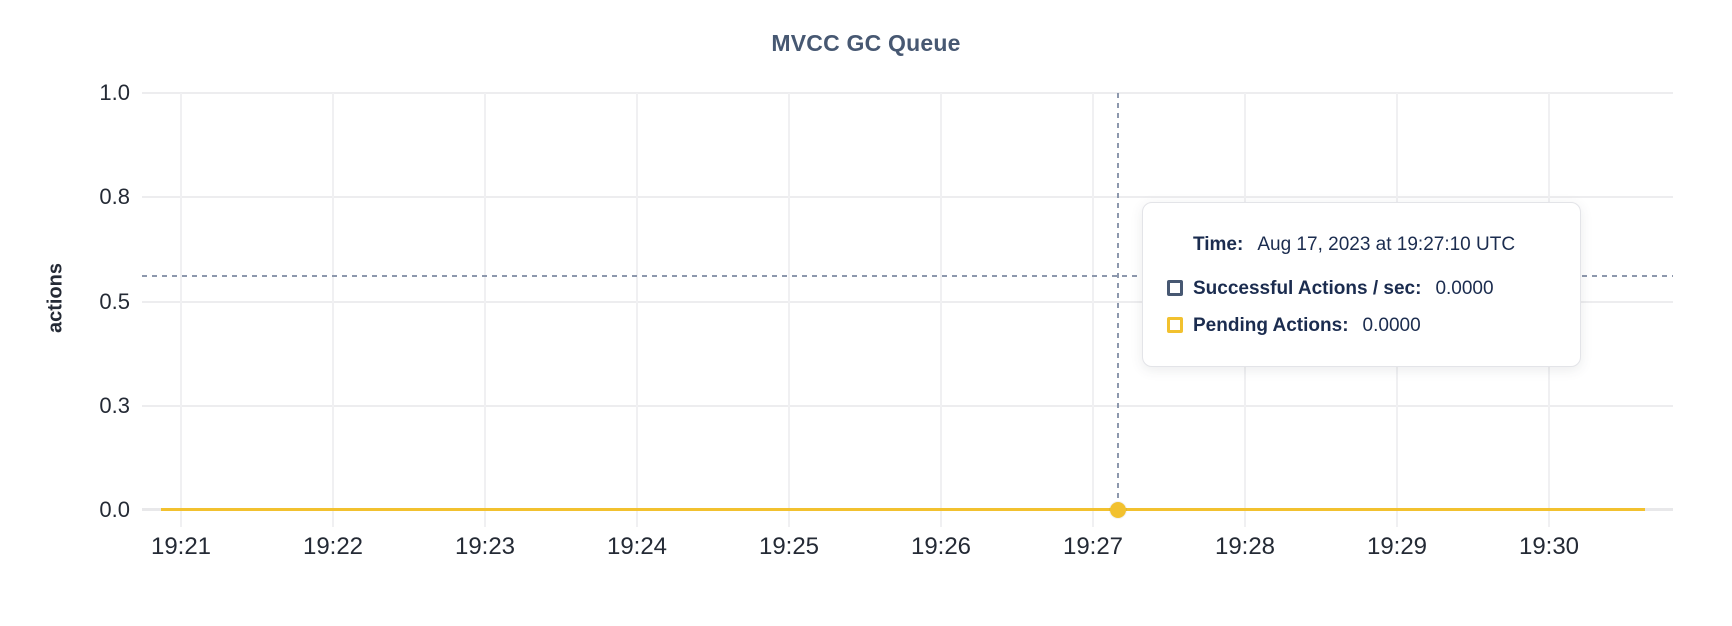 The width and height of the screenshot is (1732, 626). I want to click on crosshair-vertical-line, so click(1118, 299).